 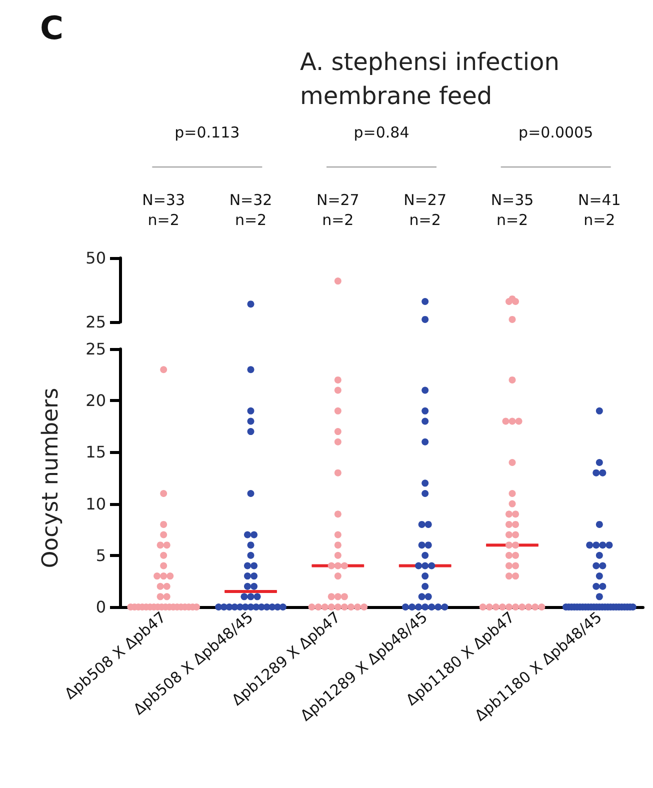 I want to click on y-tick-label: 15, so click(x=96, y=452).